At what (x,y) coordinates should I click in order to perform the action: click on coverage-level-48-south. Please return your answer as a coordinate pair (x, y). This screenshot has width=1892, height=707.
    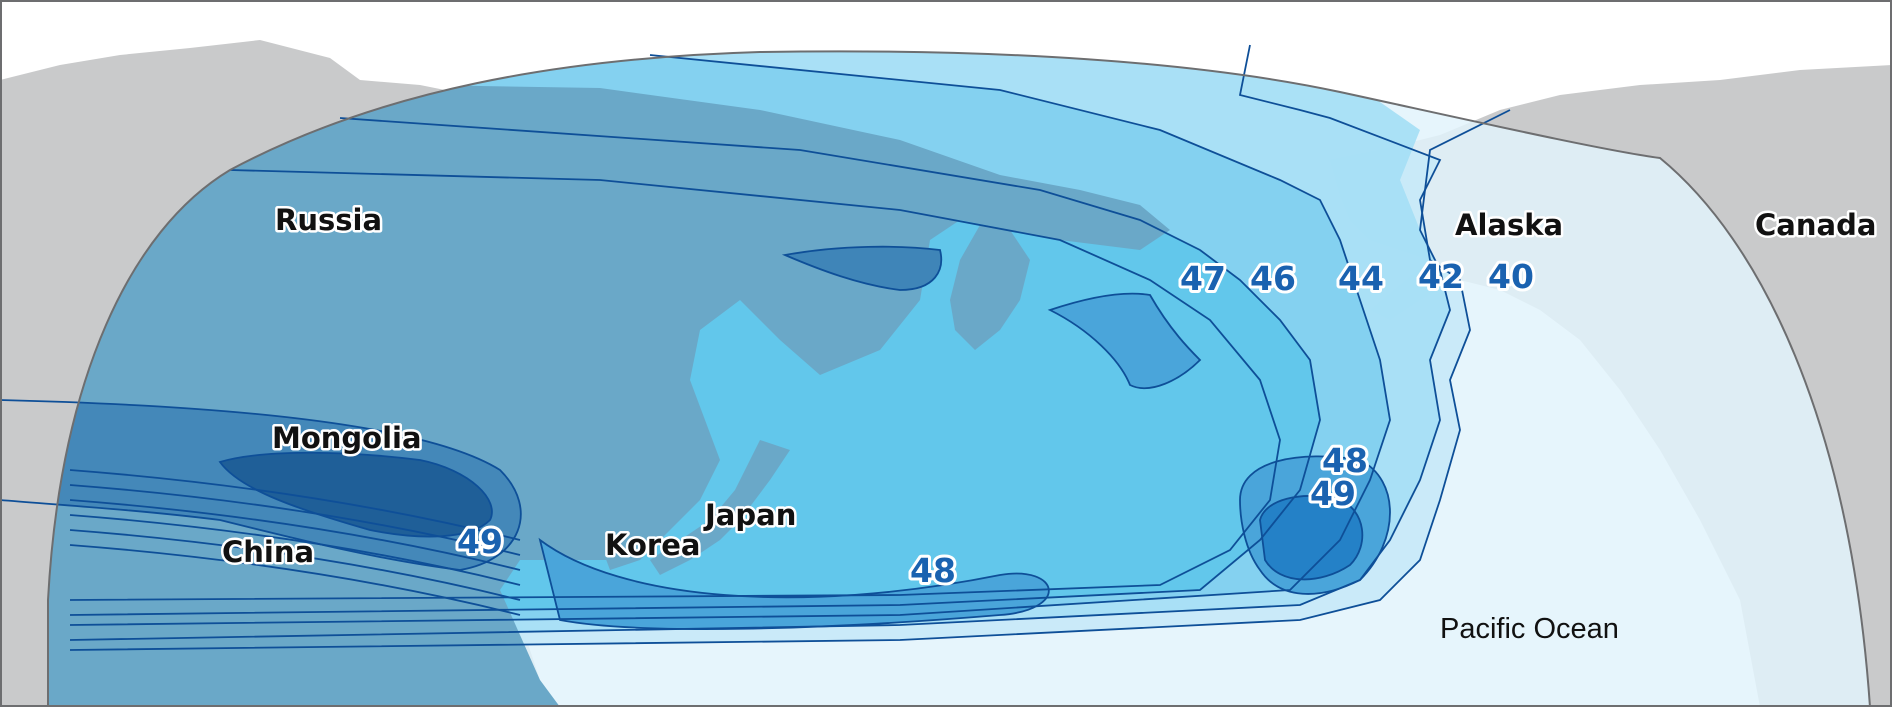
    Looking at the image, I should click on (794, 585).